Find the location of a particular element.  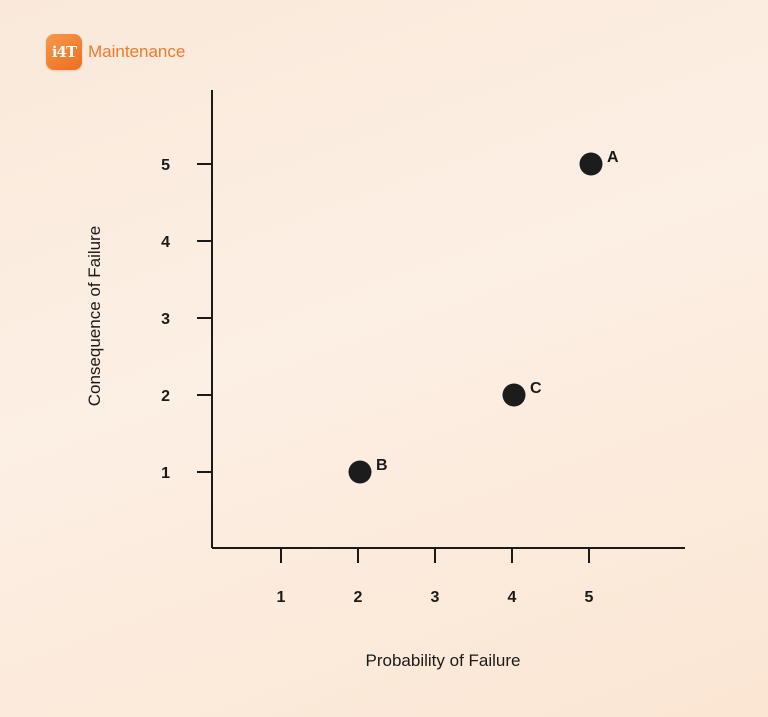

brand-logo: i4T Maintenance is located at coordinates (115, 52).